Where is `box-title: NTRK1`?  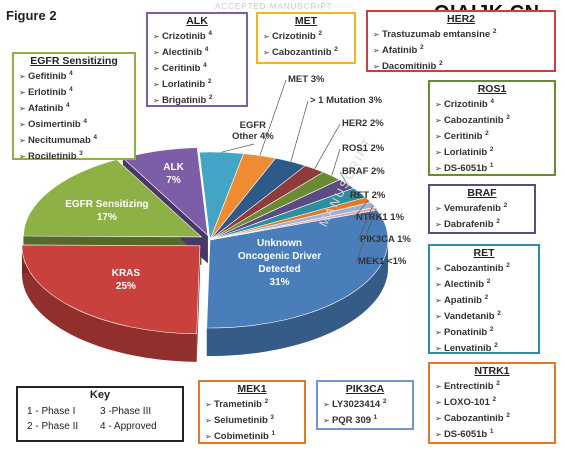 box-title: NTRK1 is located at coordinates (492, 371).